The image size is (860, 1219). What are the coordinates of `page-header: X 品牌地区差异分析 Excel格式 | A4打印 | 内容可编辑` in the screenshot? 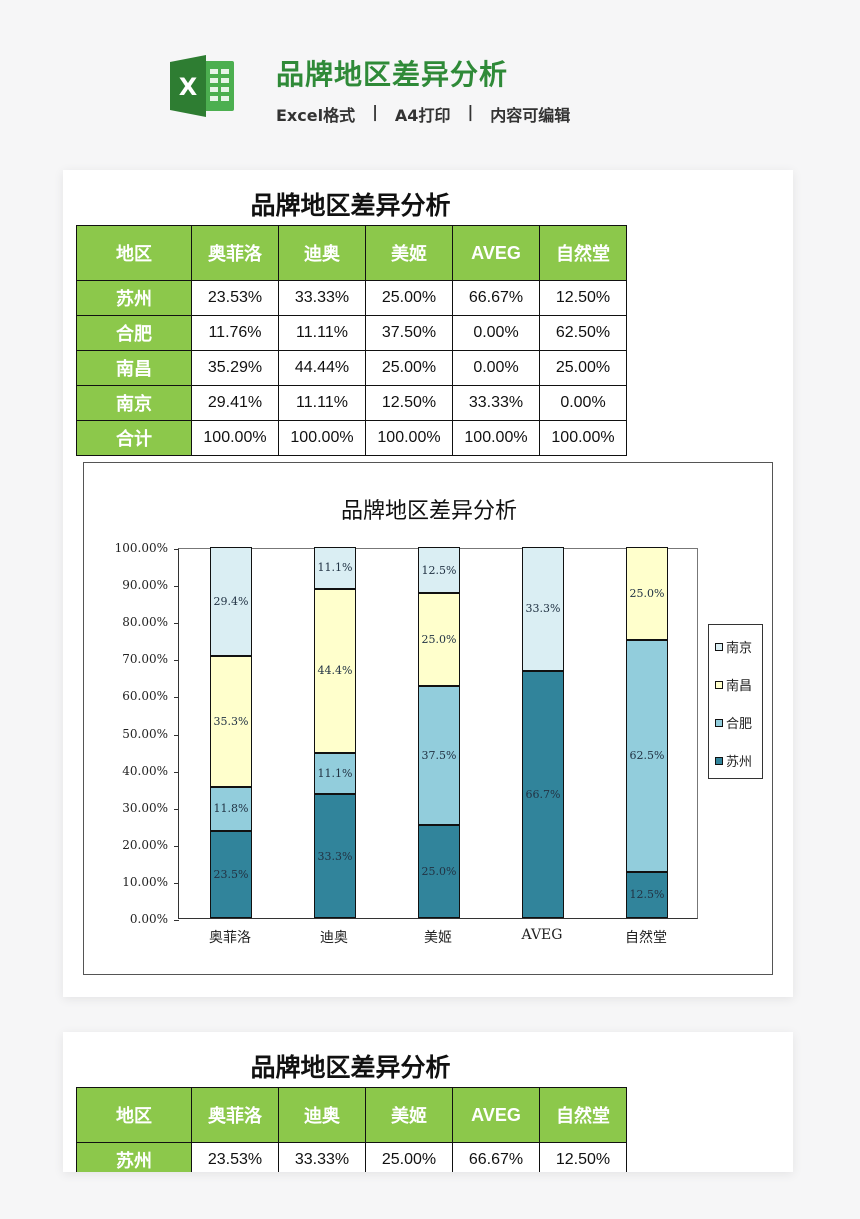 It's located at (430, 75).